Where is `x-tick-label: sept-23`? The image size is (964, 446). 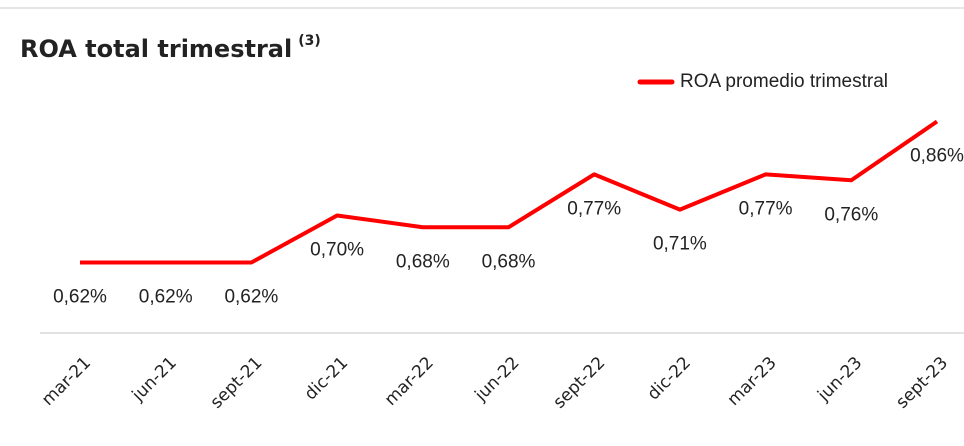
x-tick-label: sept-23 is located at coordinates (922, 383).